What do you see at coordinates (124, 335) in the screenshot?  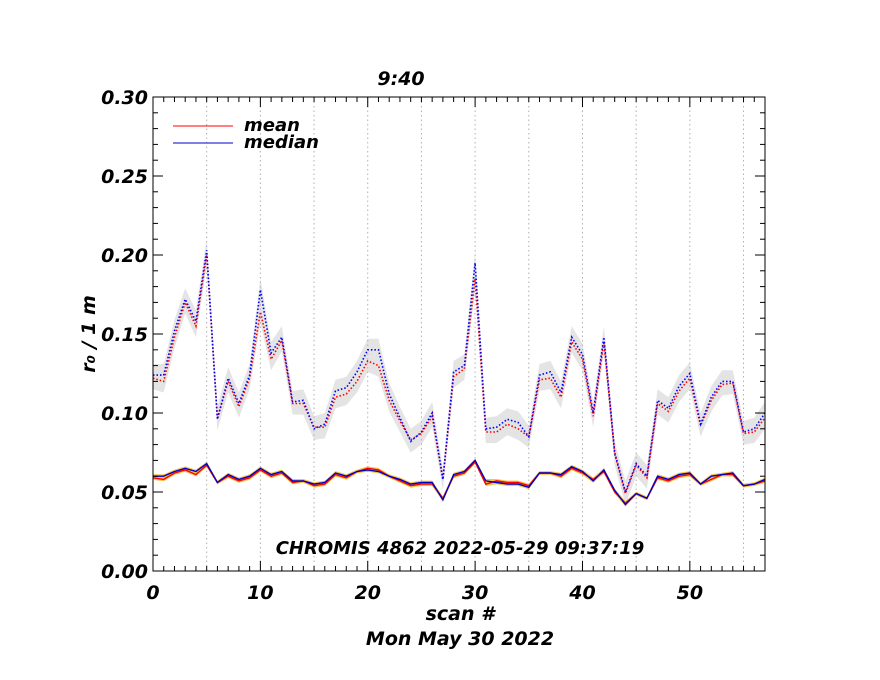 I see `y-tick-label: 0.15` at bounding box center [124, 335].